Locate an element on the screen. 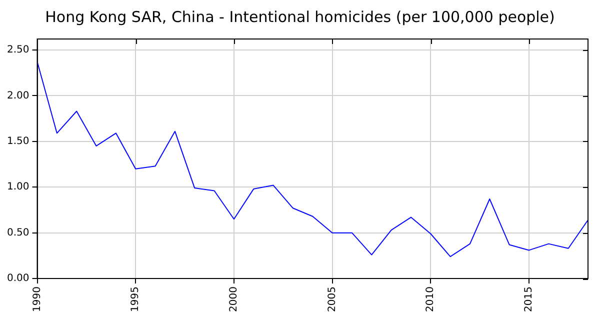 Image resolution: width=600 pixels, height=315 pixels. y-tick-label: 1.50 is located at coordinates (18, 141).